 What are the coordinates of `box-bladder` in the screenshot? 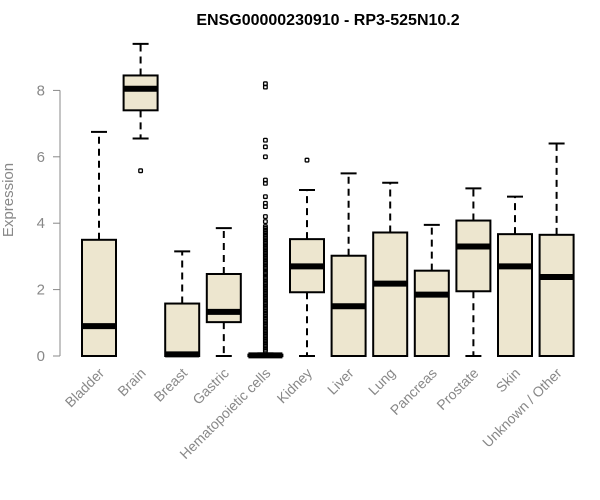 It's located at (99, 243).